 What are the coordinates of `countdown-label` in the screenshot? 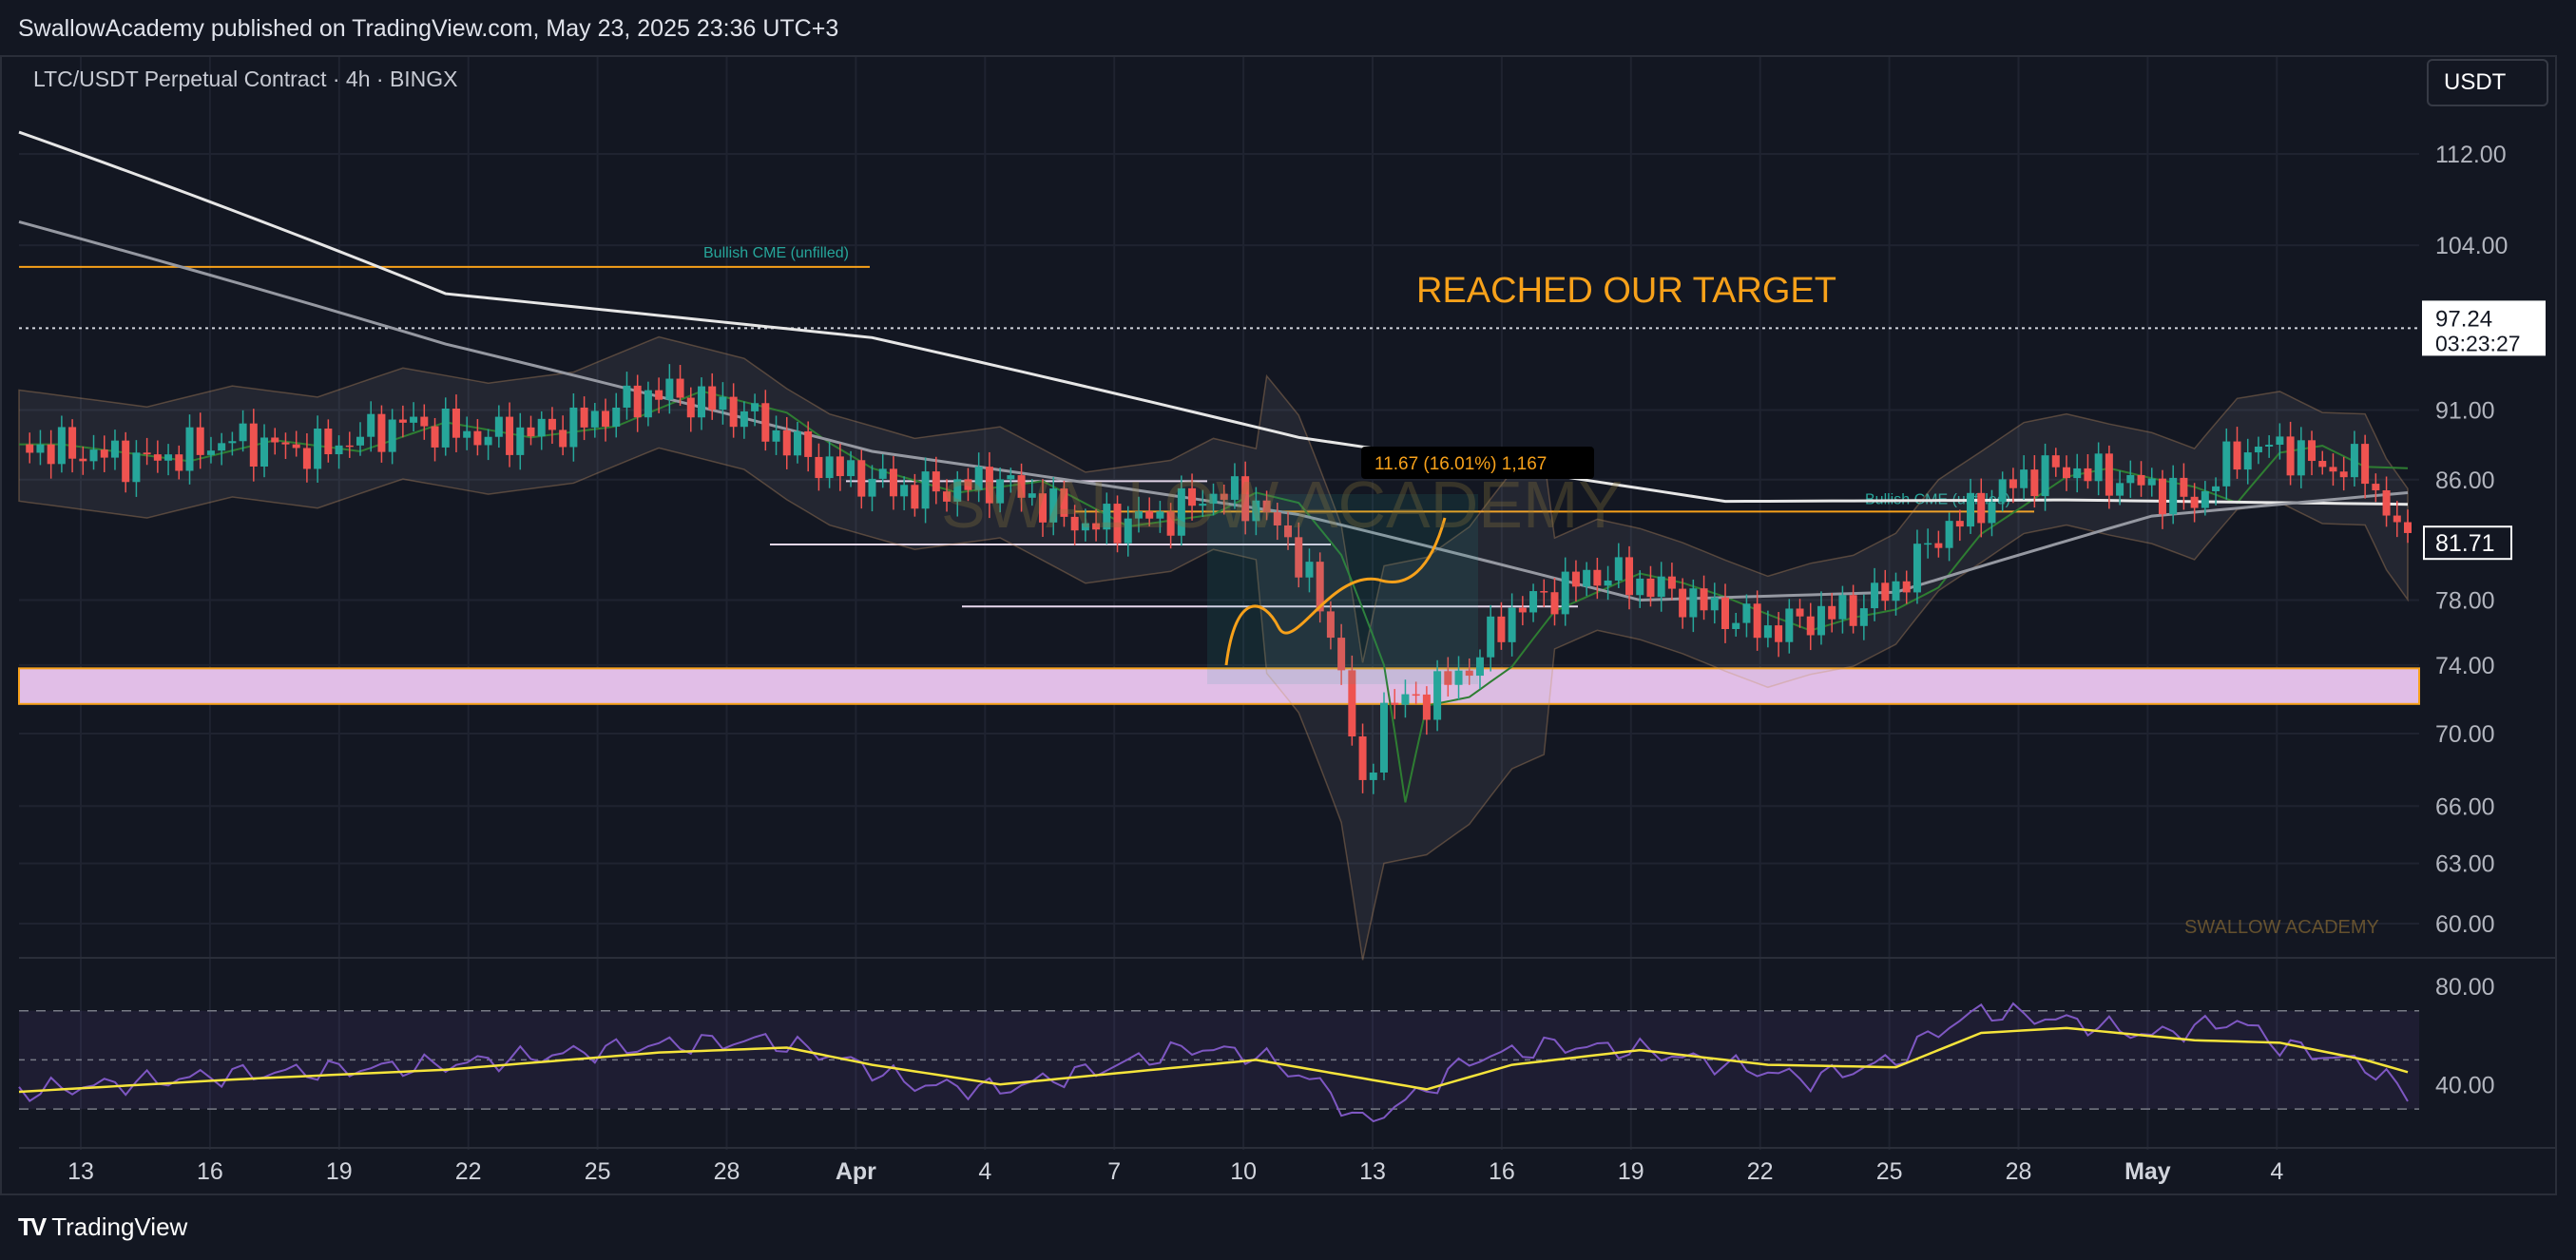 It's located at (2484, 328).